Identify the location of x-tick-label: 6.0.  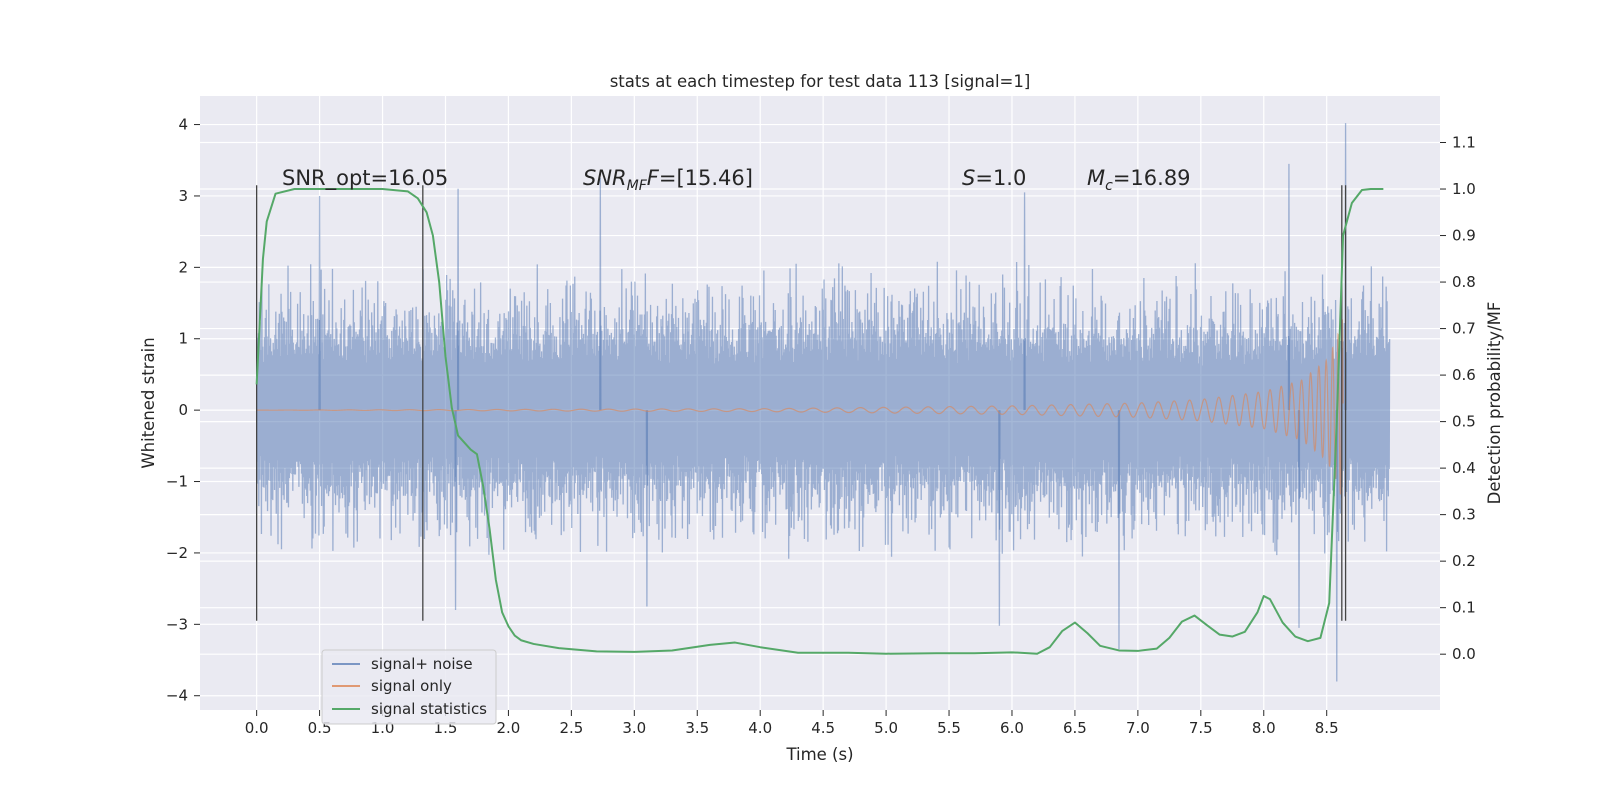
(1012, 728).